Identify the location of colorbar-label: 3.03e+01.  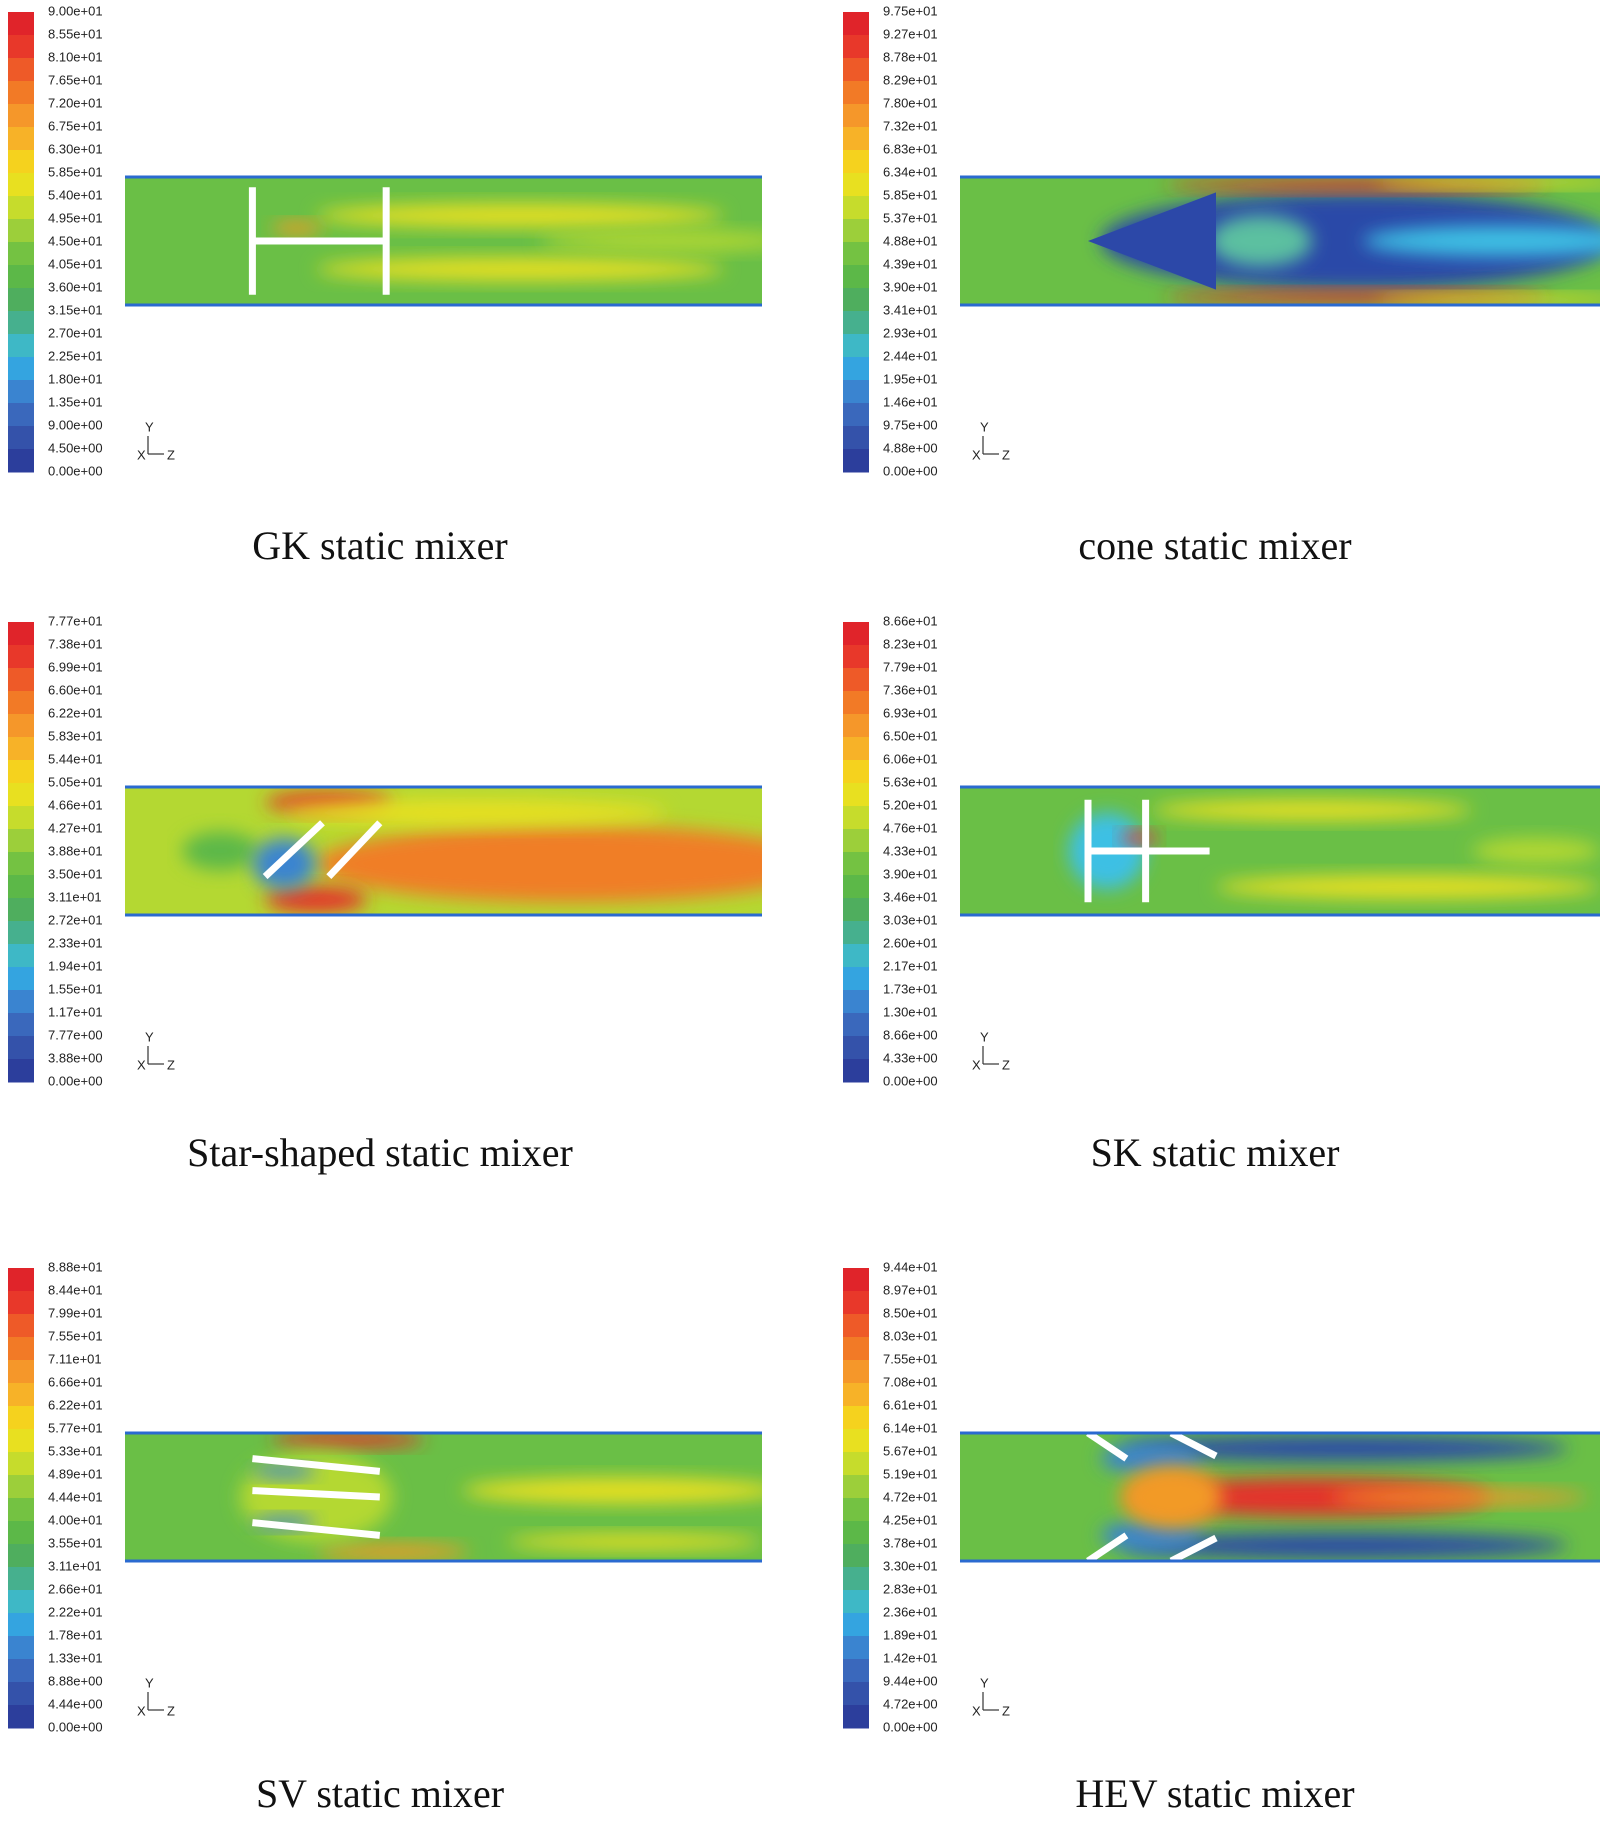
(910, 919).